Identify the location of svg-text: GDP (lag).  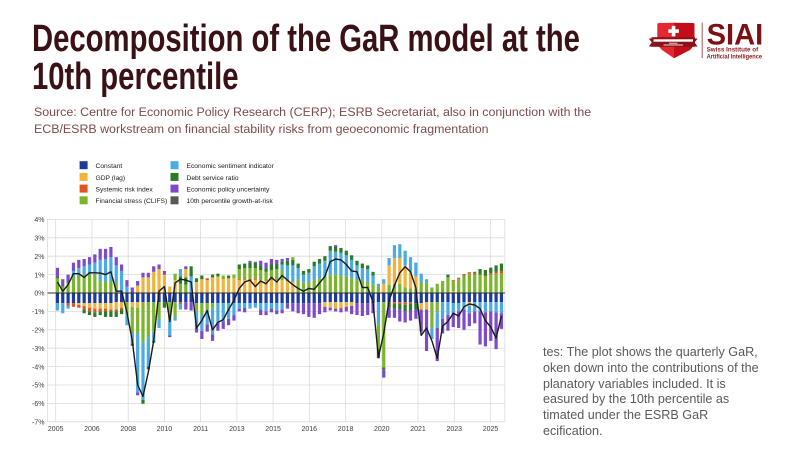
(111, 178).